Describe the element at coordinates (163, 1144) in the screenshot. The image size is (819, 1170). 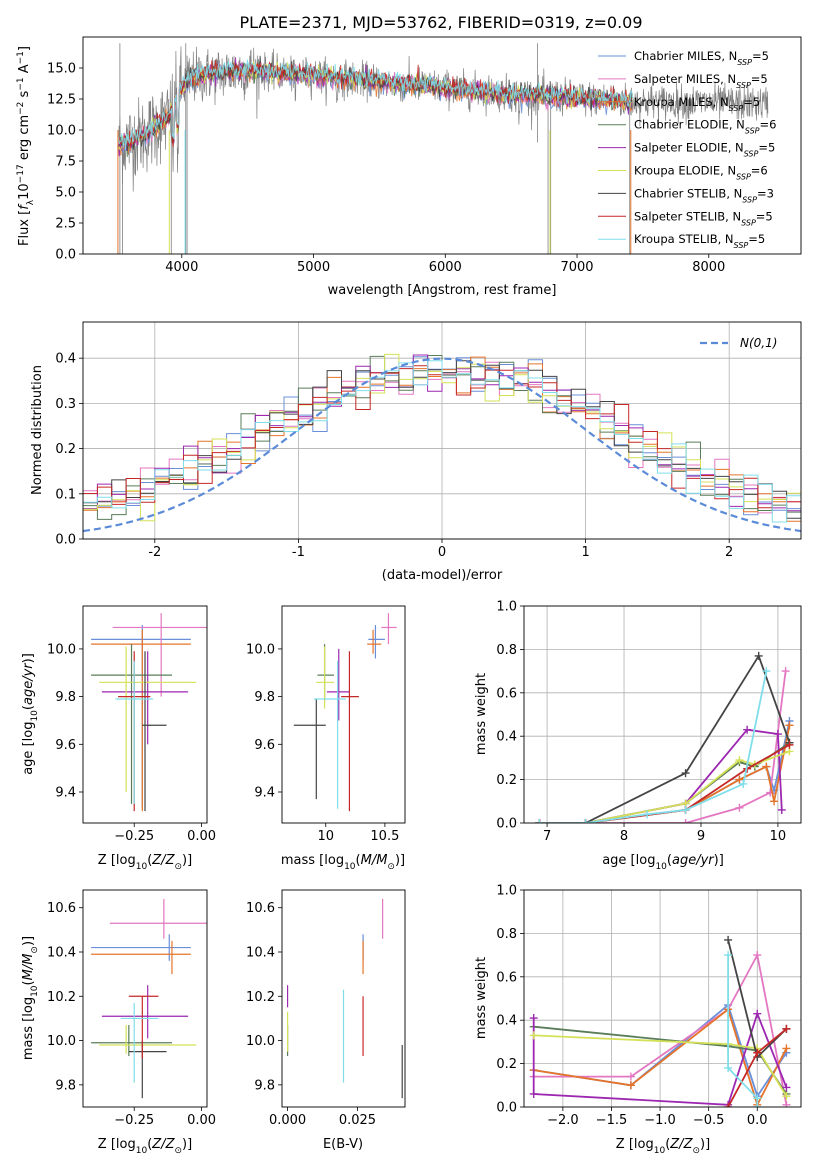
I see `label-part: Z/Z` at that location.